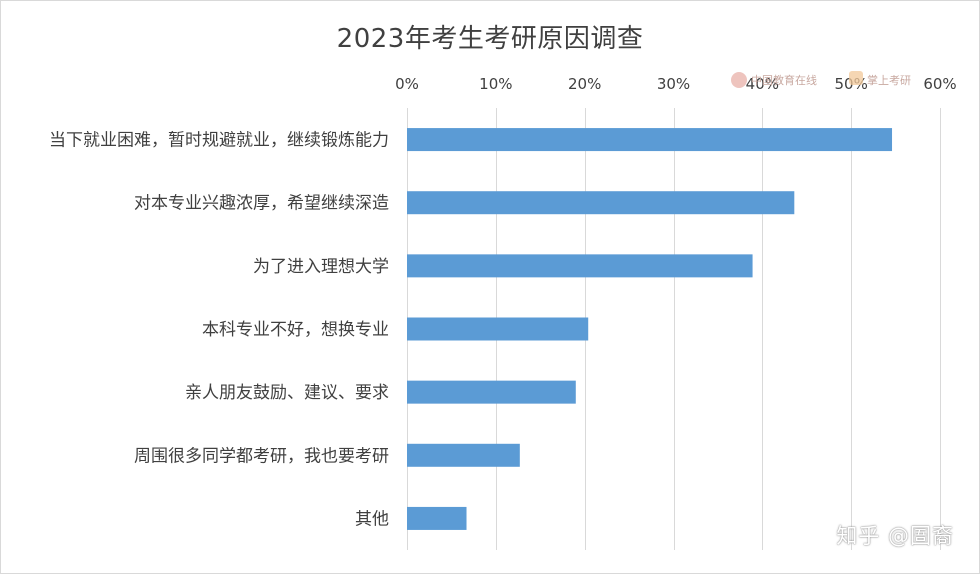 Image resolution: width=980 pixels, height=574 pixels. Describe the element at coordinates (784, 80) in the screenshot. I see `logo-left-text: 中国教育在线` at that location.